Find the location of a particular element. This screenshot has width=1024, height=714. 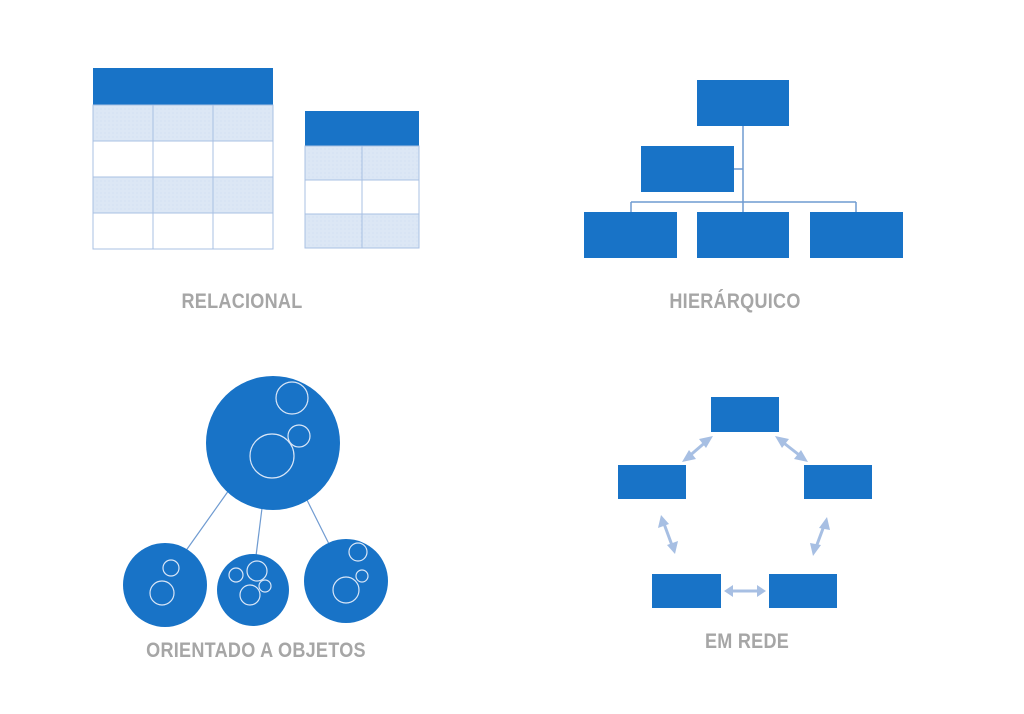

relational-model is located at coordinates (256, 159).